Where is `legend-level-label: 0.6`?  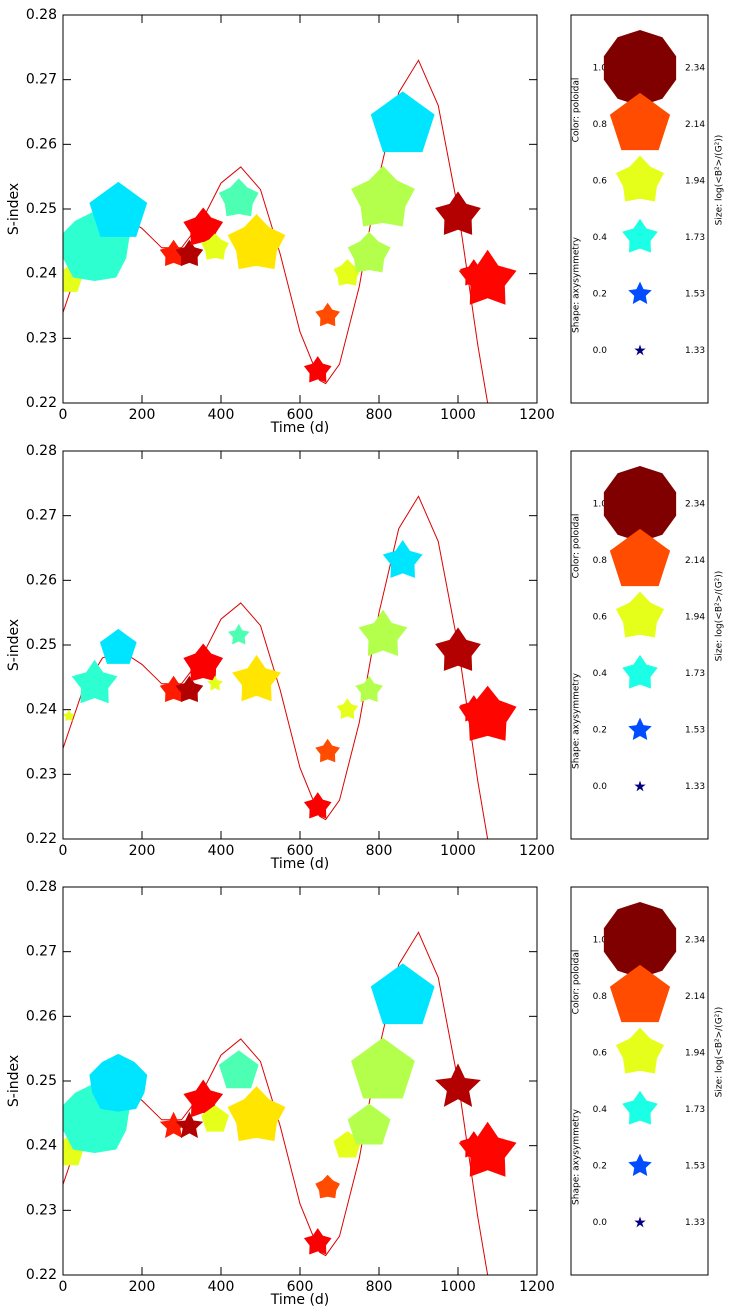 legend-level-label: 0.6 is located at coordinates (600, 618).